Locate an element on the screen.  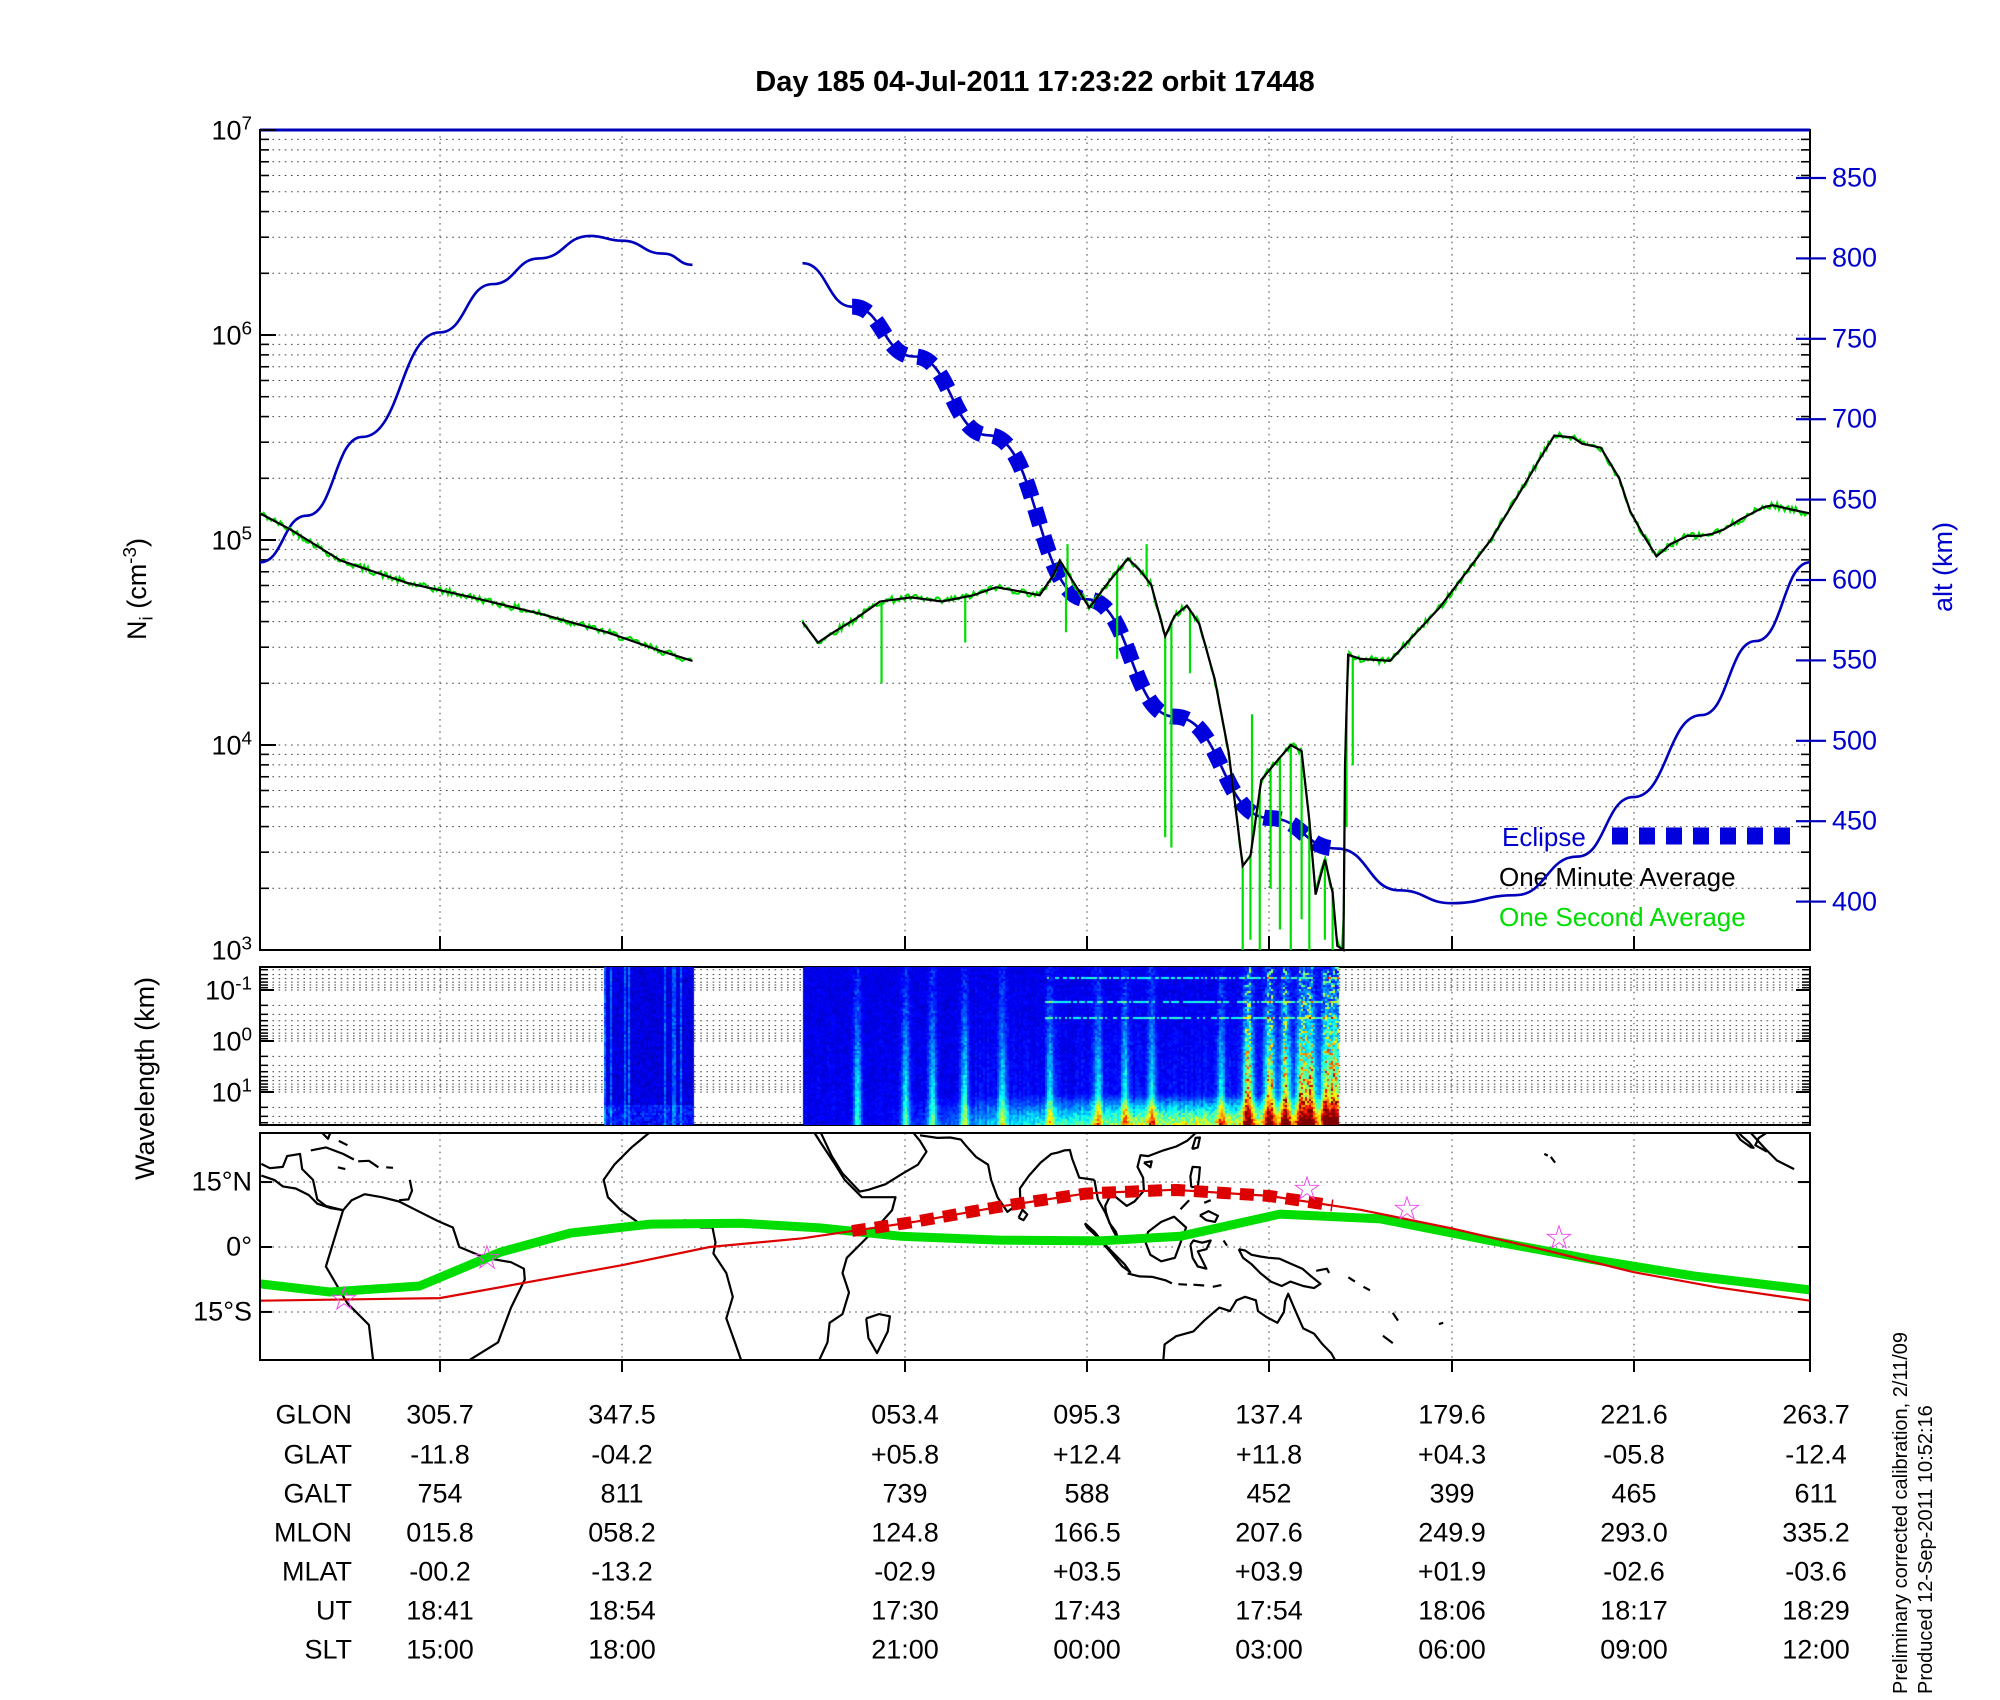
table-cell-ut-2: 17:30 is located at coordinates (905, 1610).